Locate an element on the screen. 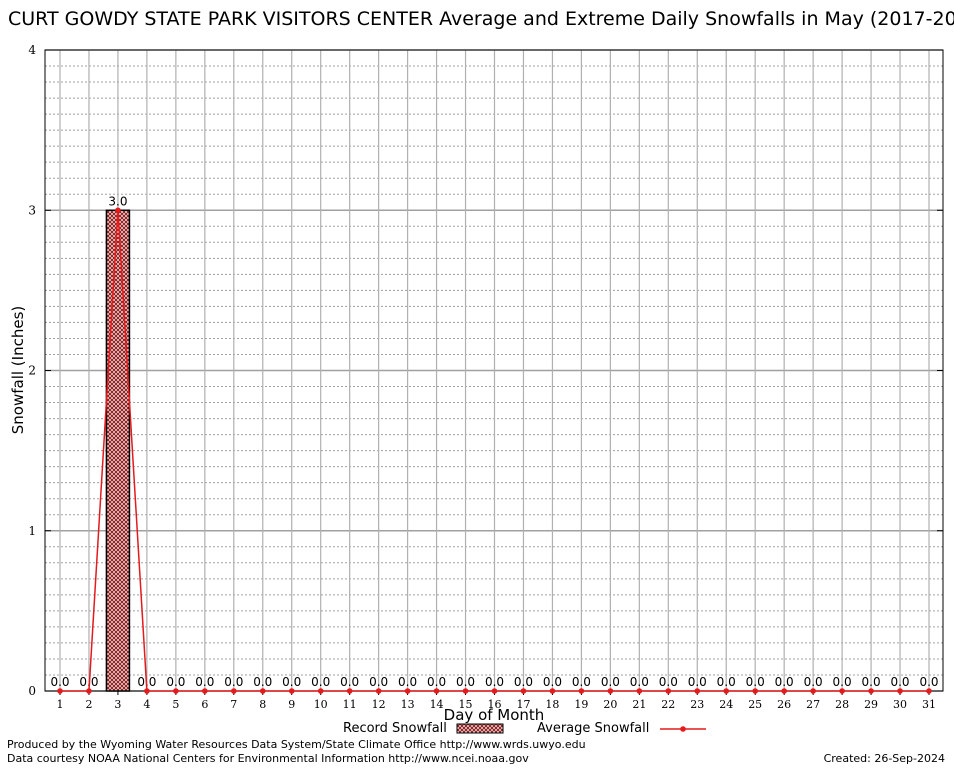  x-tick-label: 20 is located at coordinates (610, 704).